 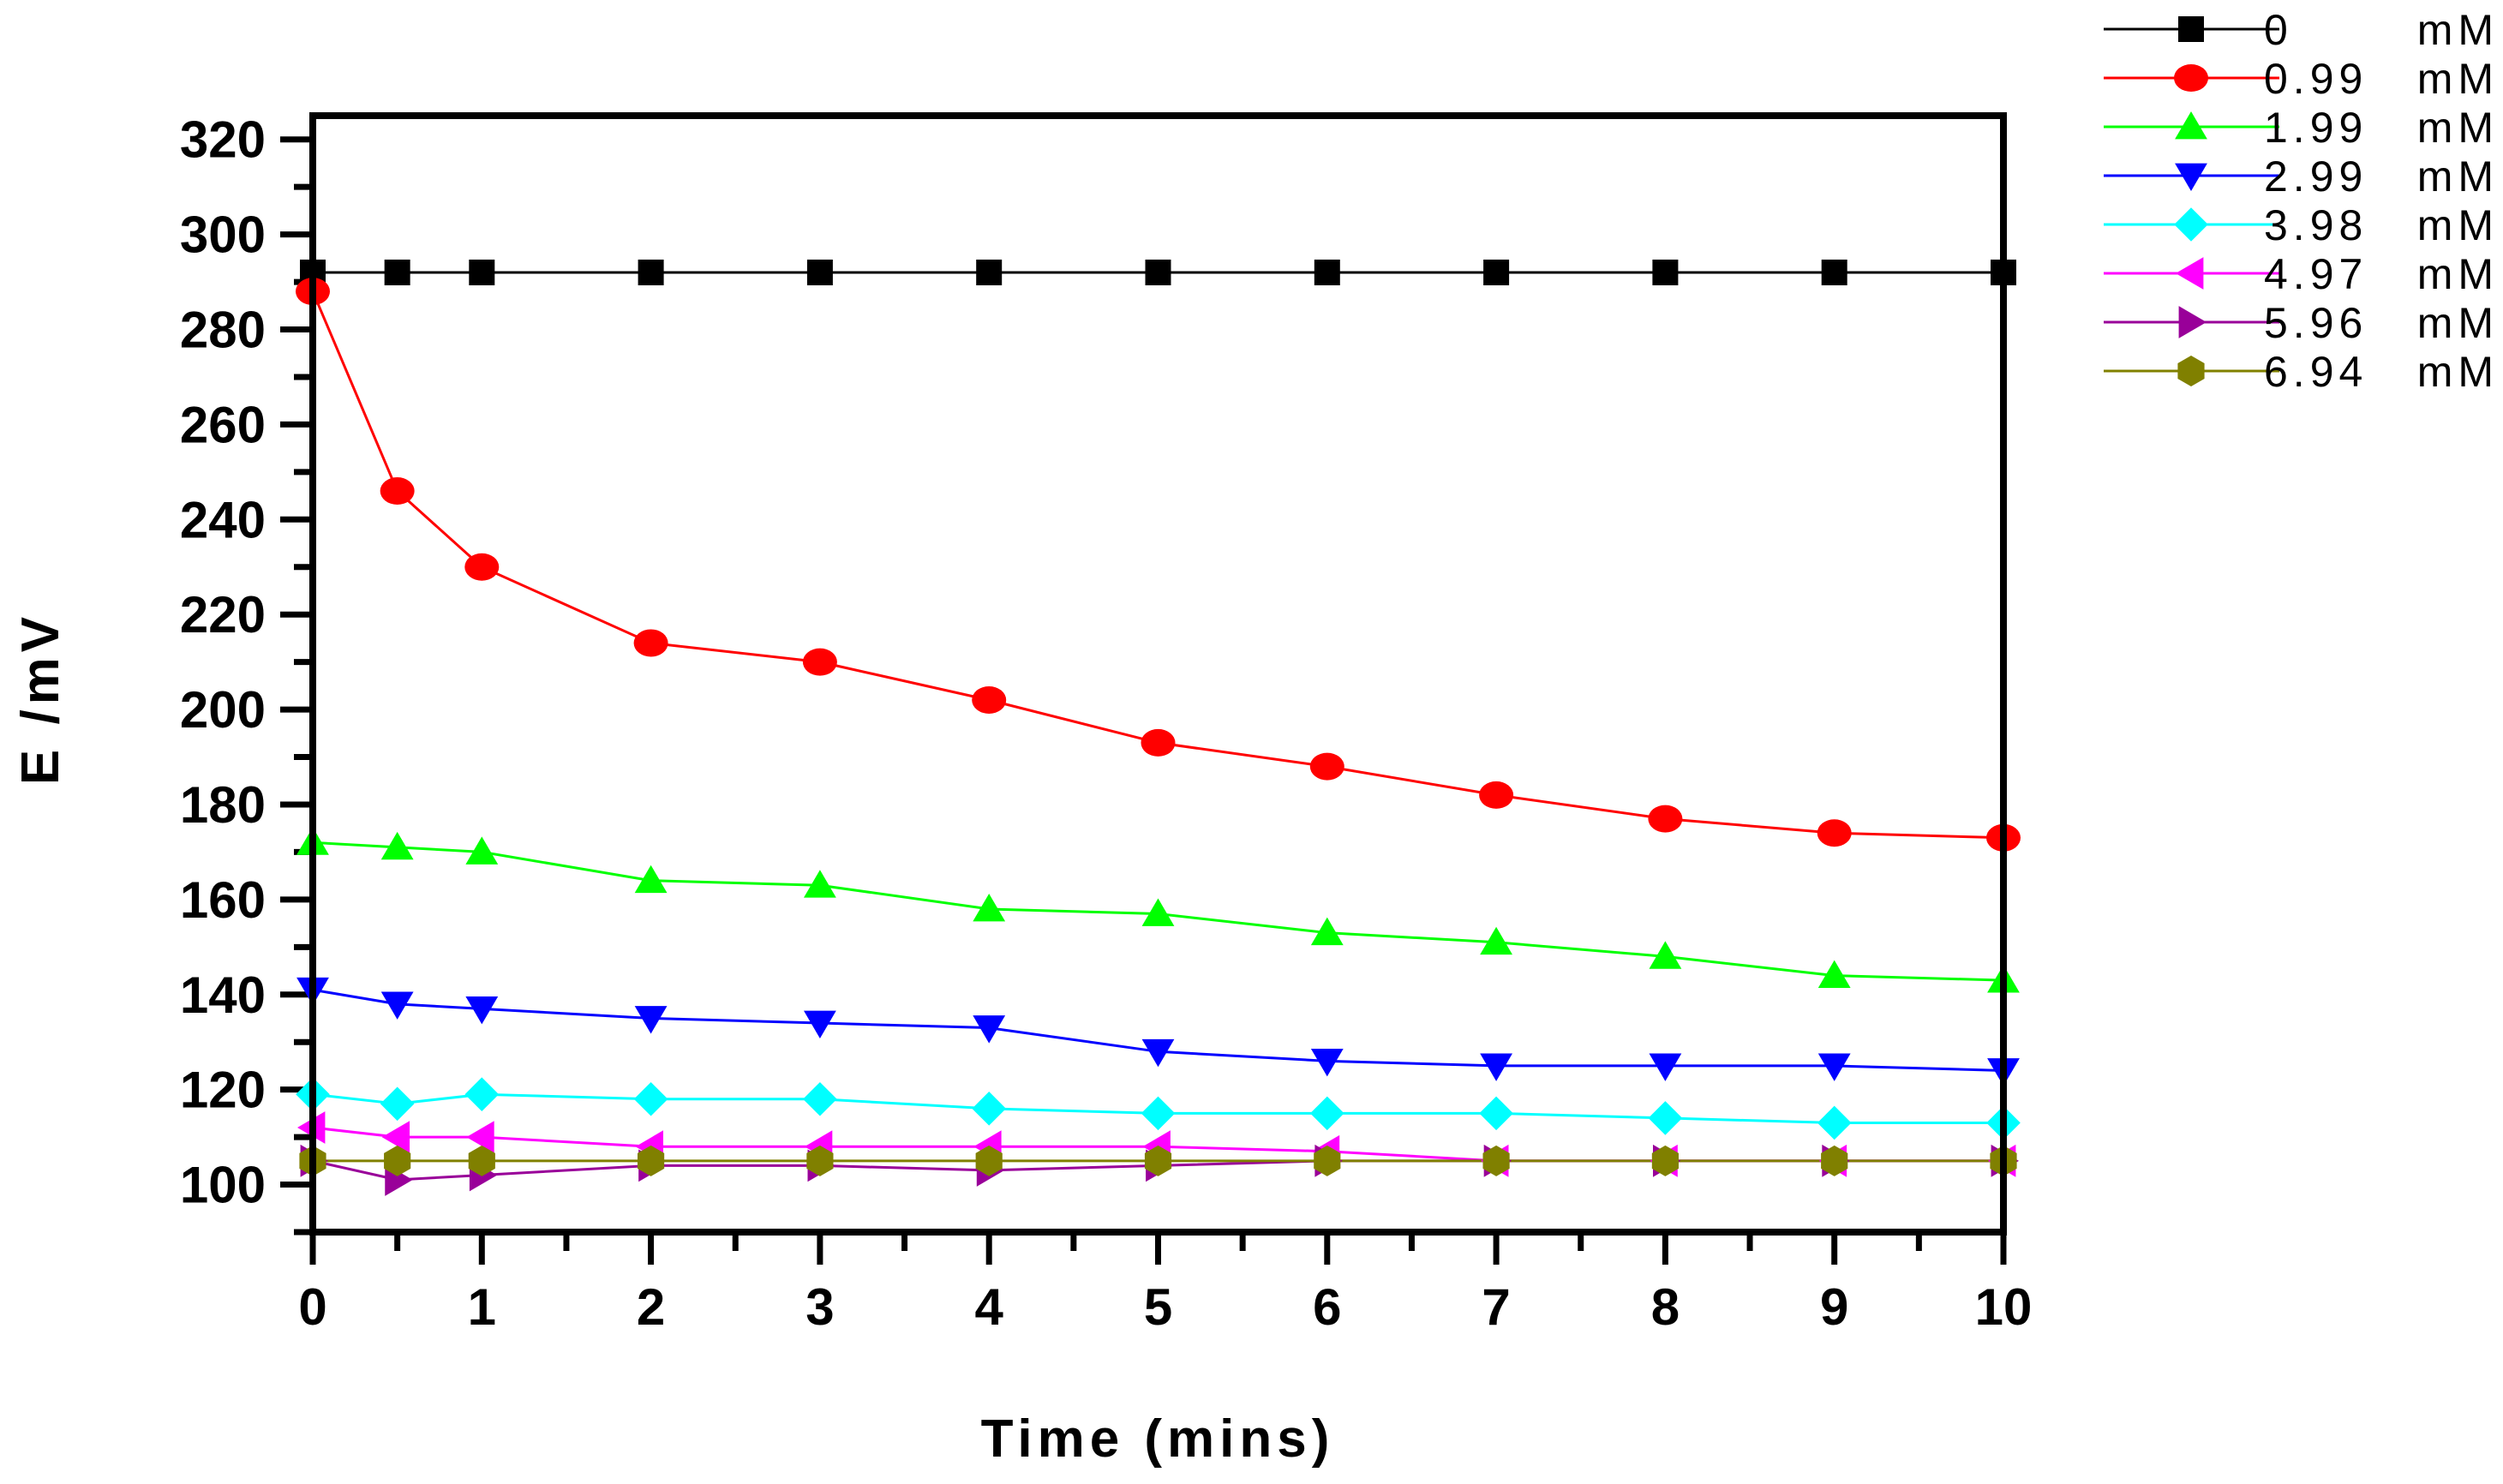 I want to click on x-tick-label: 5, so click(x=1158, y=1307).